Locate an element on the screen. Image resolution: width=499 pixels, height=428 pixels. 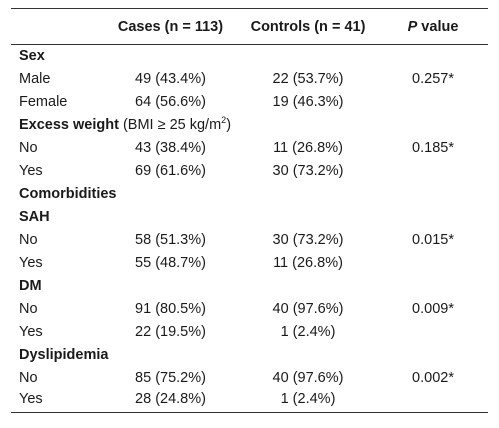
header-controls: Controls (n = 41) is located at coordinates (308, 26).